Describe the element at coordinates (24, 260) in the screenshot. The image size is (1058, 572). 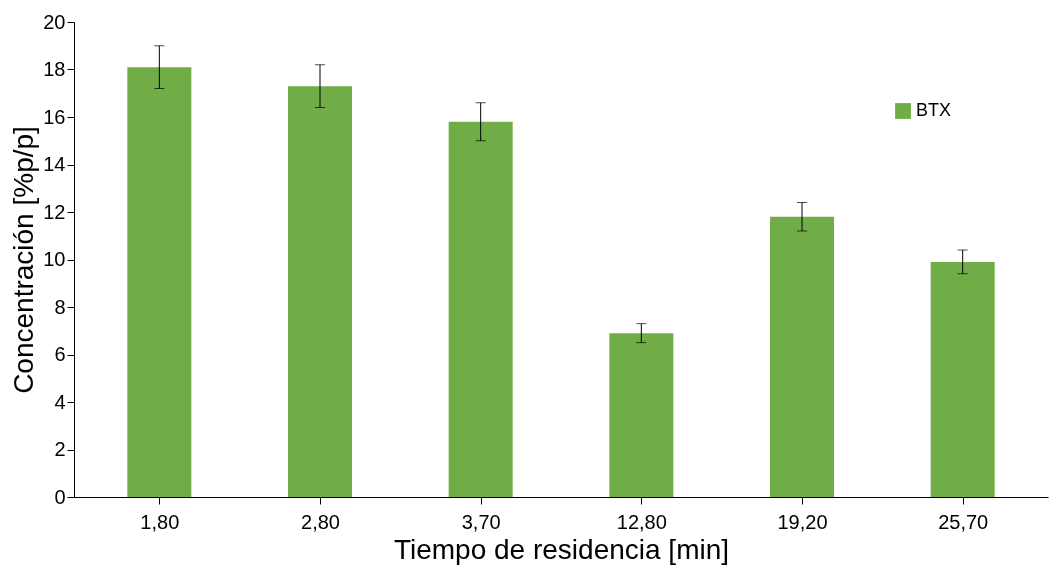
I see `y-axis-title: Concentración [%p/p]` at that location.